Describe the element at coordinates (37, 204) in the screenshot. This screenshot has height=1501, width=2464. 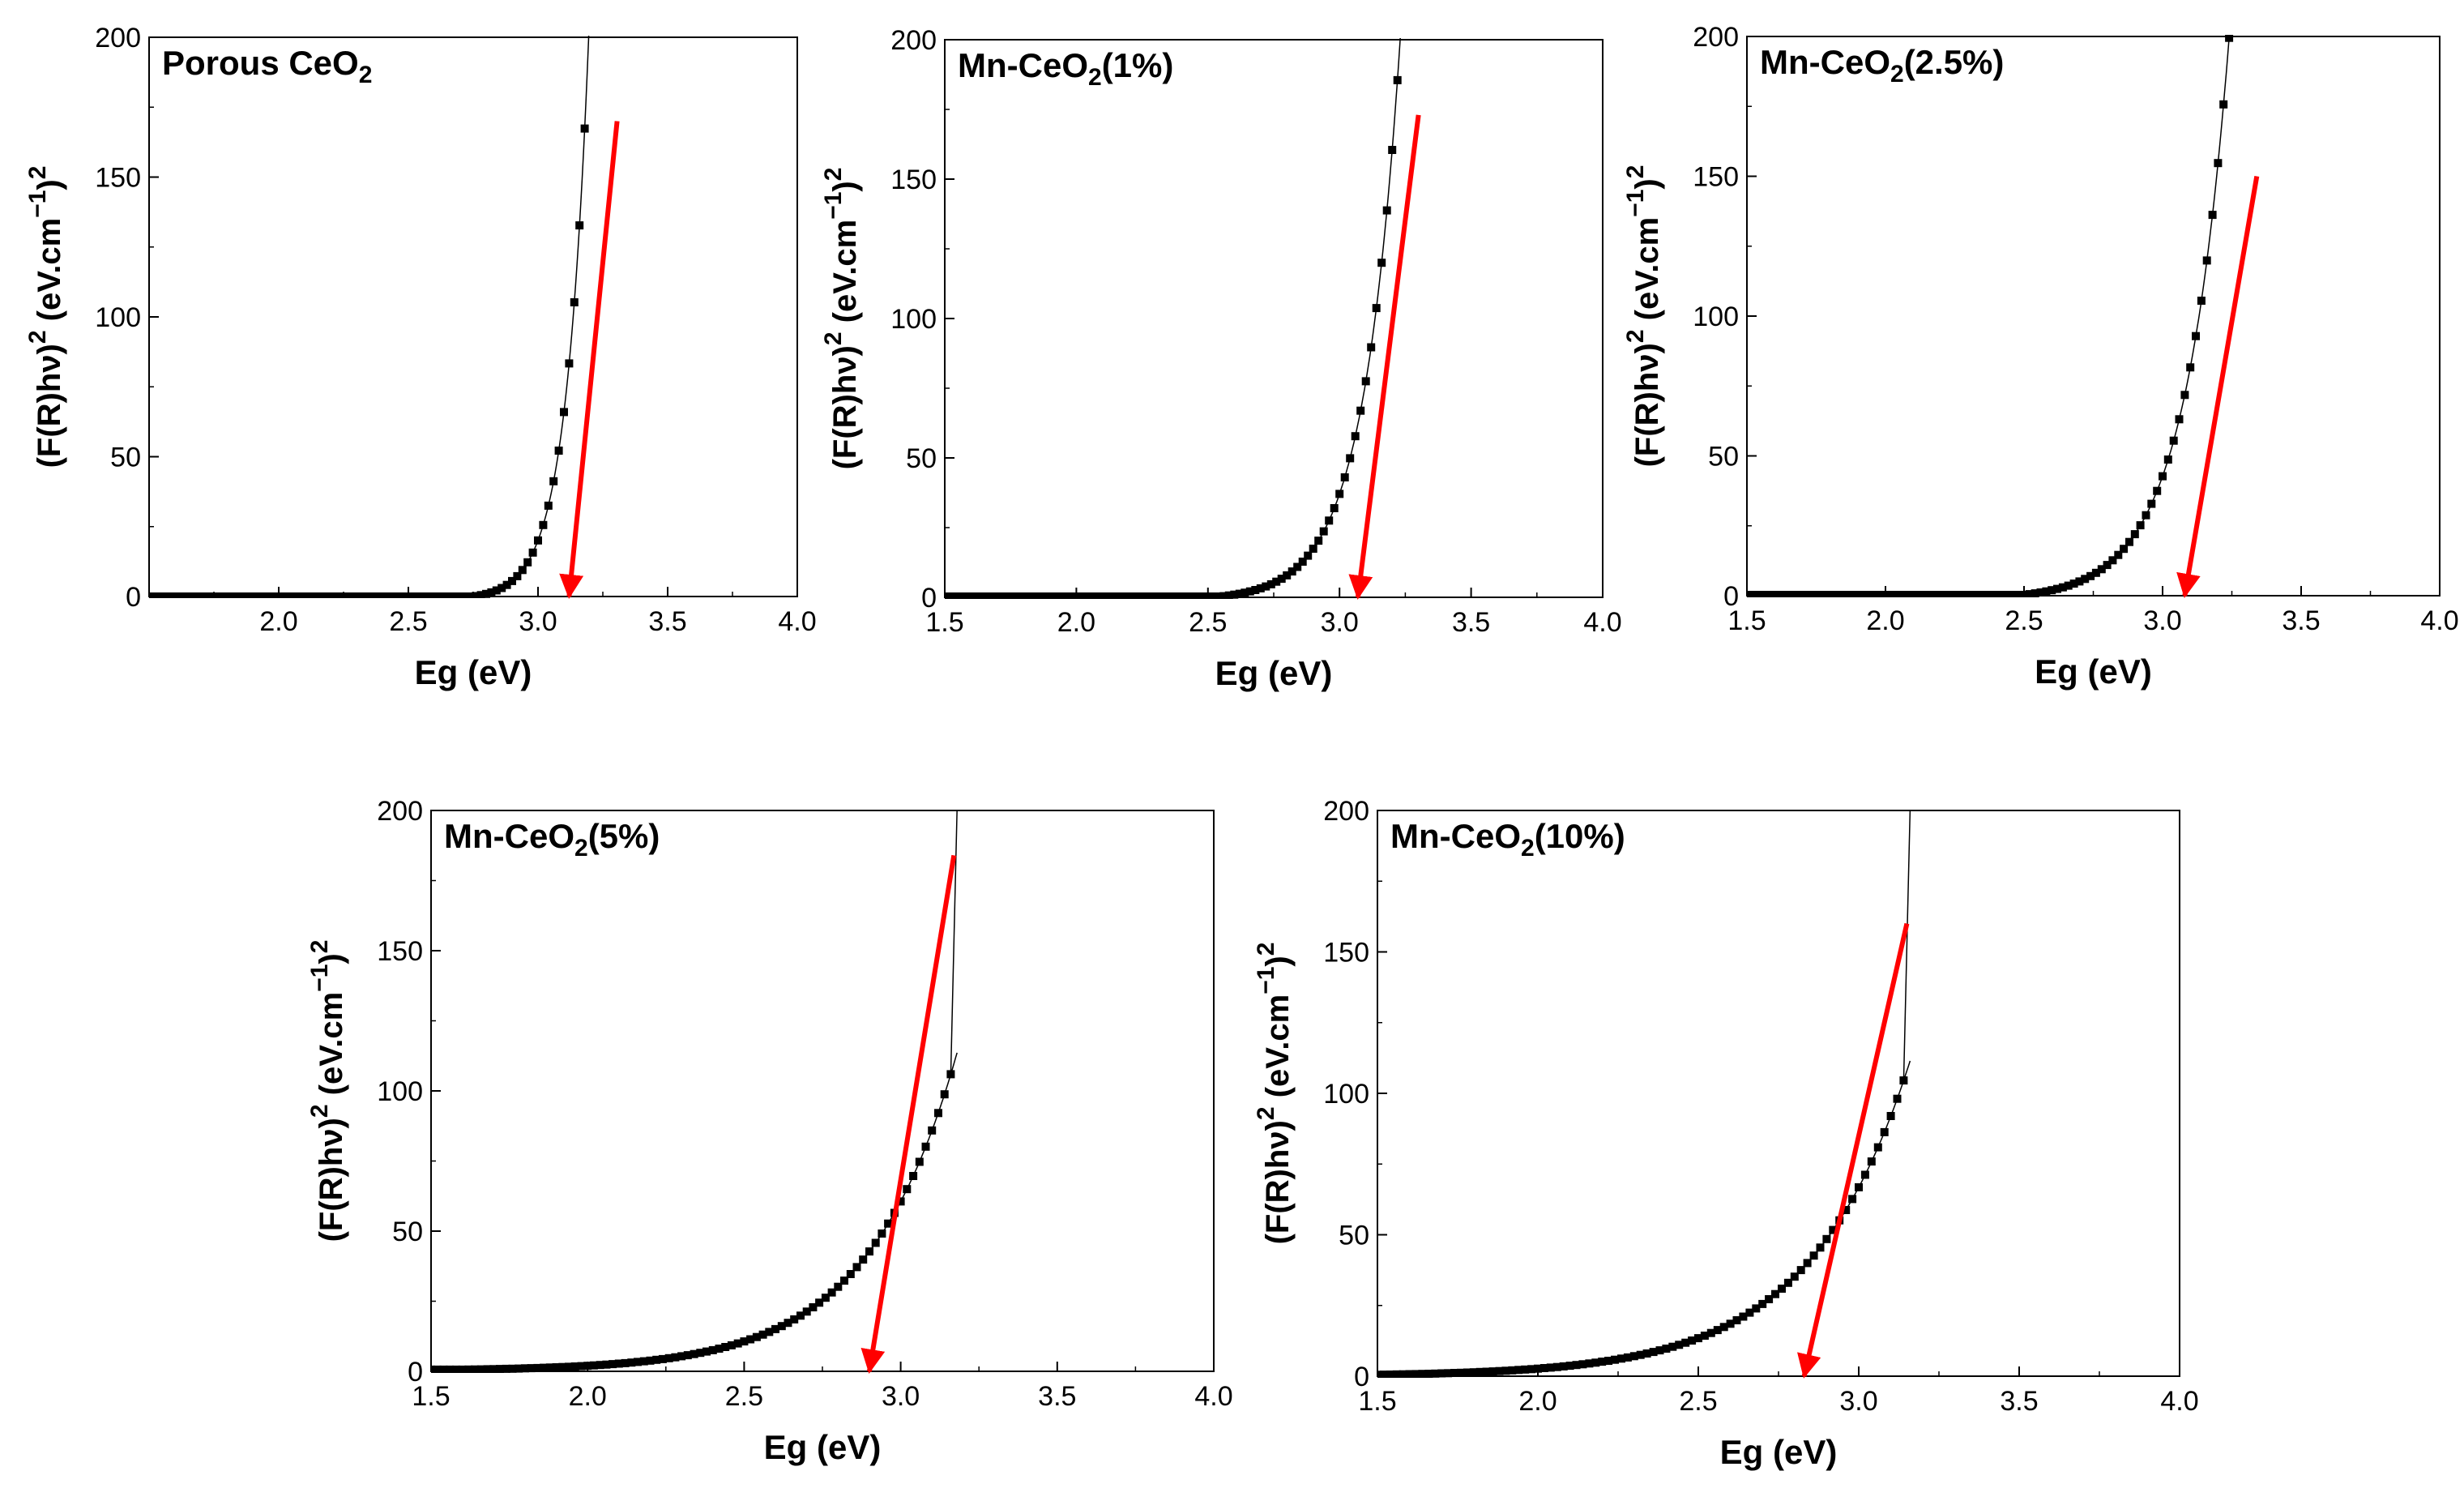
I see `y-label-sup: −1` at that location.